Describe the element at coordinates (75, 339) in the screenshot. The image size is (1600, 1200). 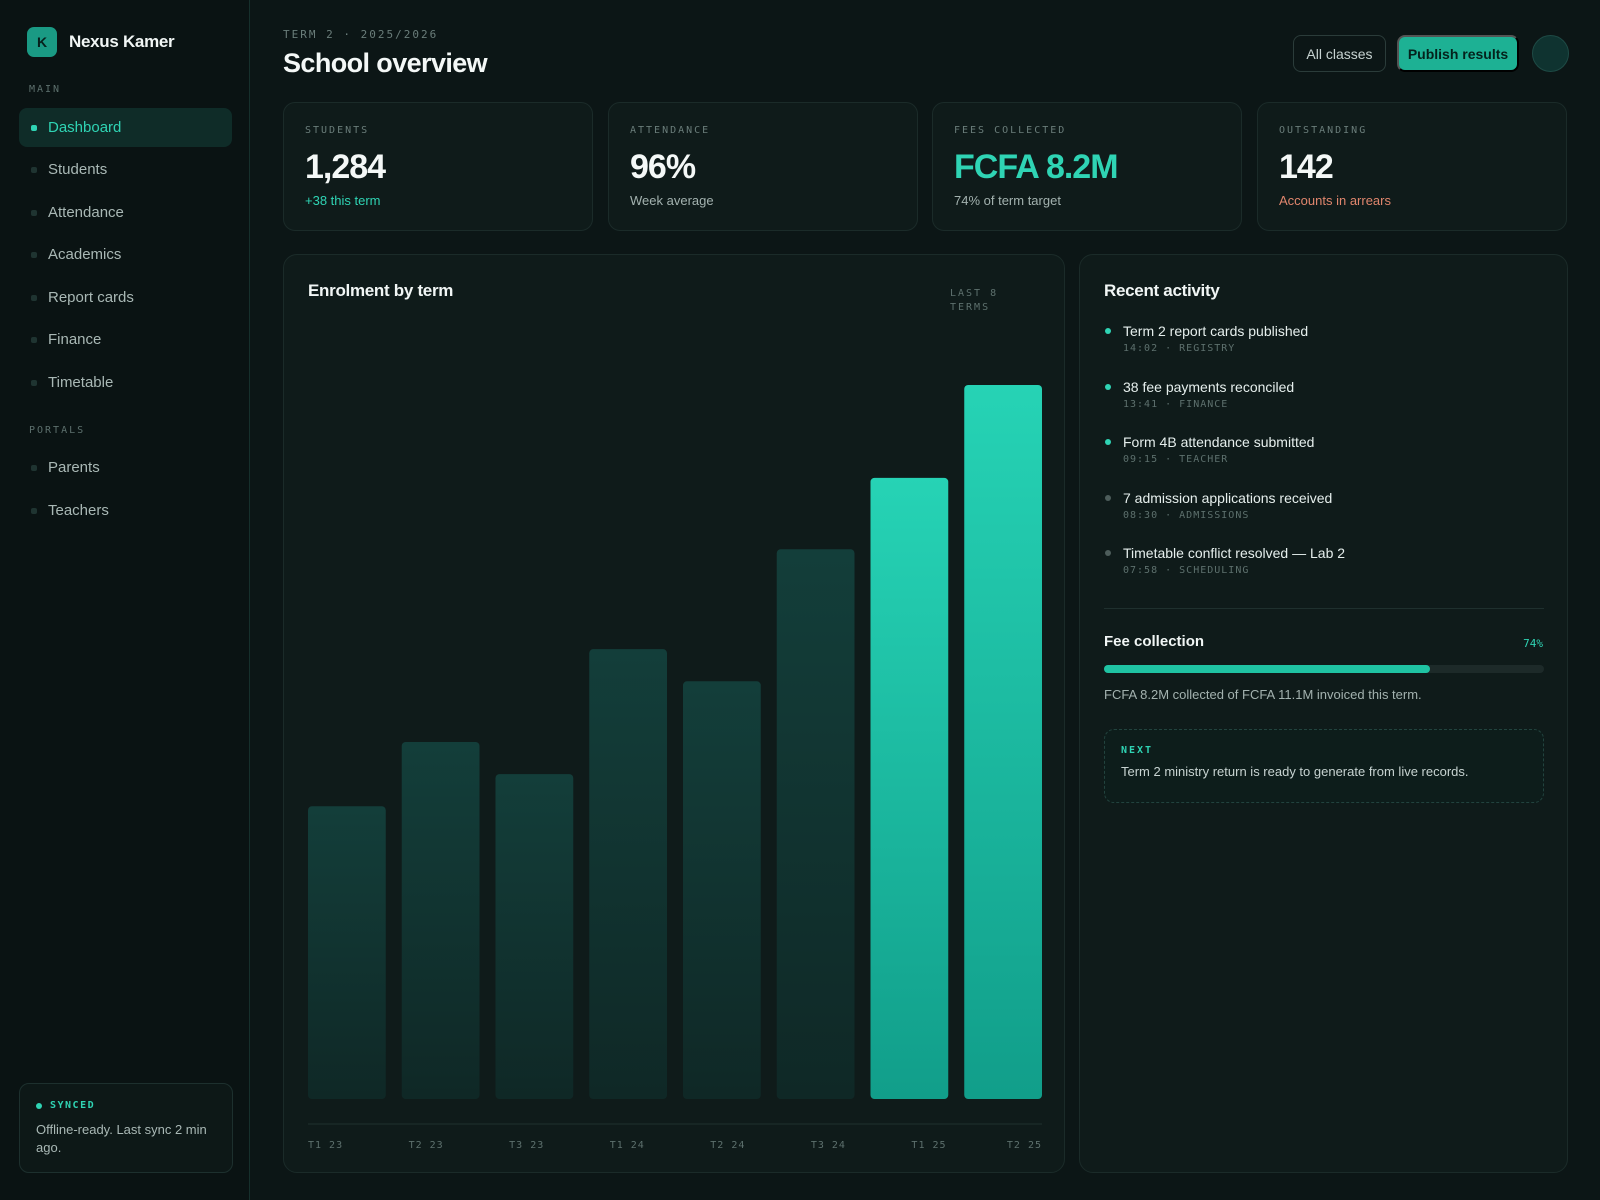
I see `sidebar-item-label: Finance` at that location.